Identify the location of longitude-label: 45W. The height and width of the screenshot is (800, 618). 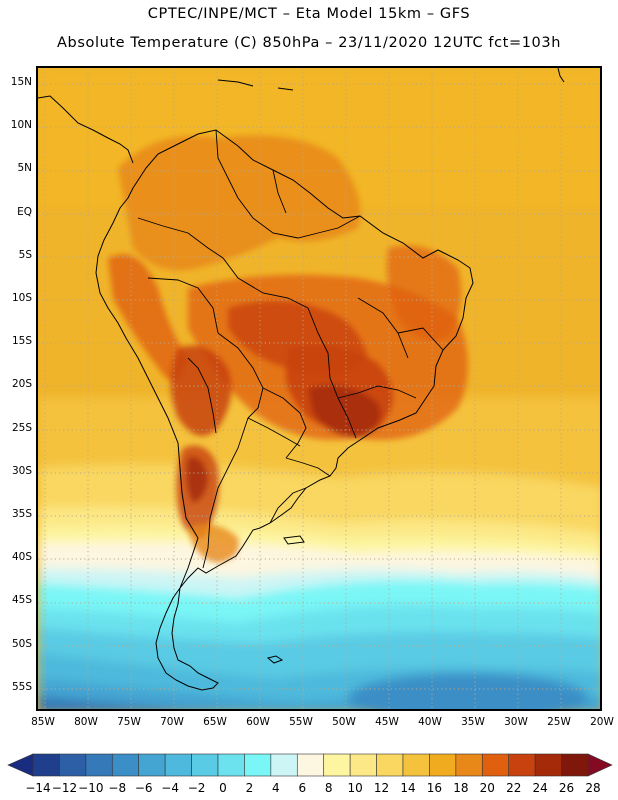
(387, 722).